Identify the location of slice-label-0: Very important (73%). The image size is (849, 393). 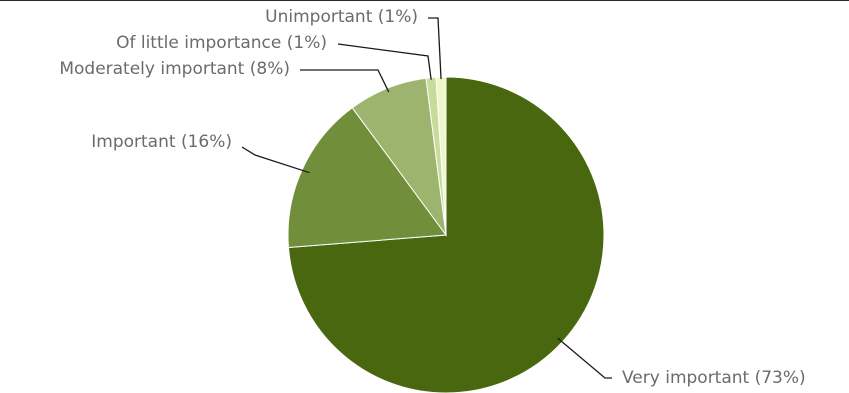
(714, 378).